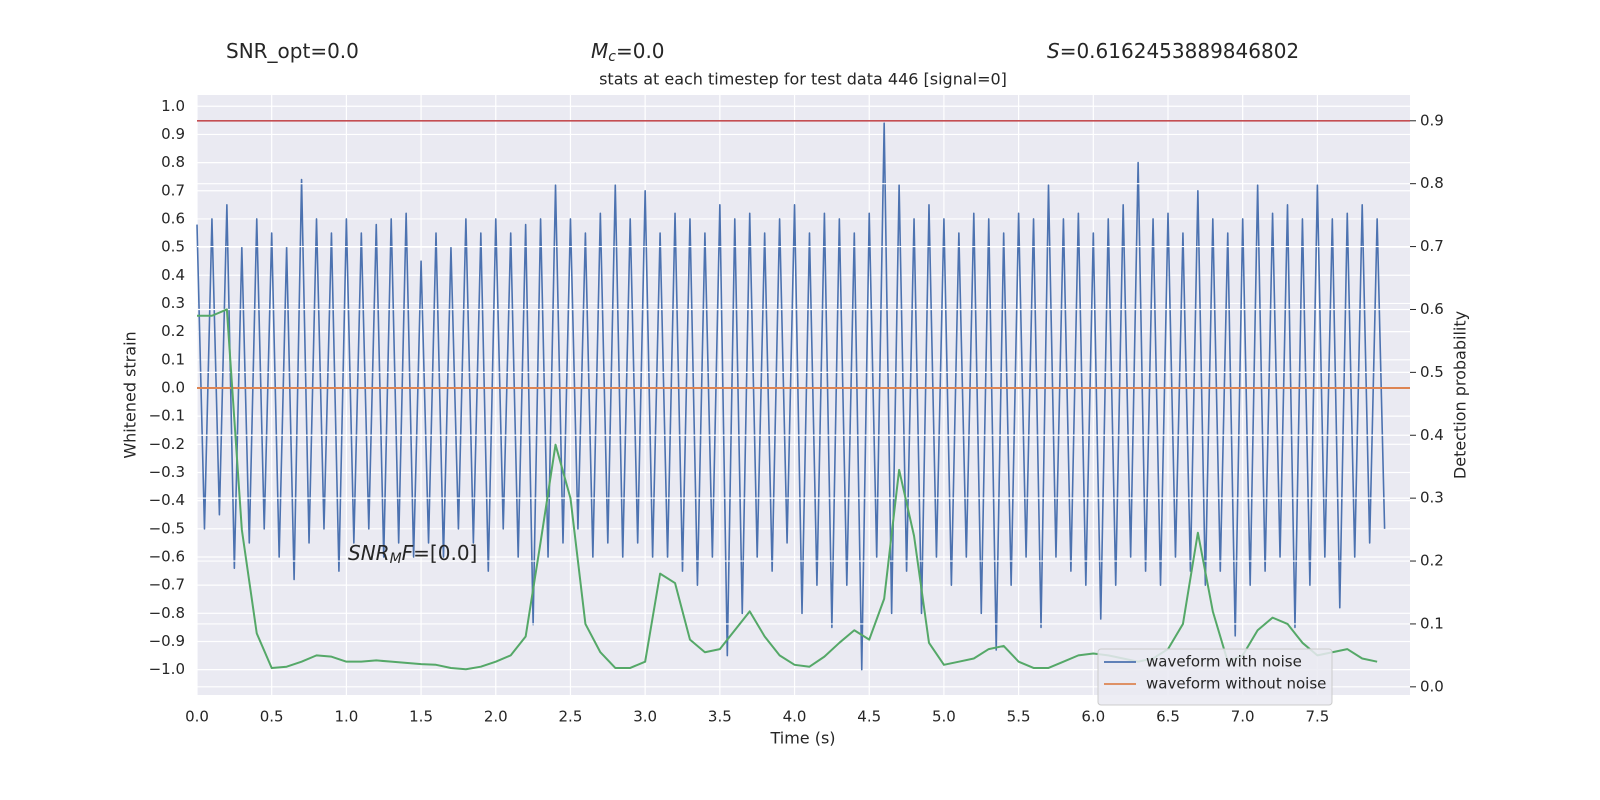 This screenshot has width=1600, height=800. I want to click on annotation-part: c, so click(612, 57).